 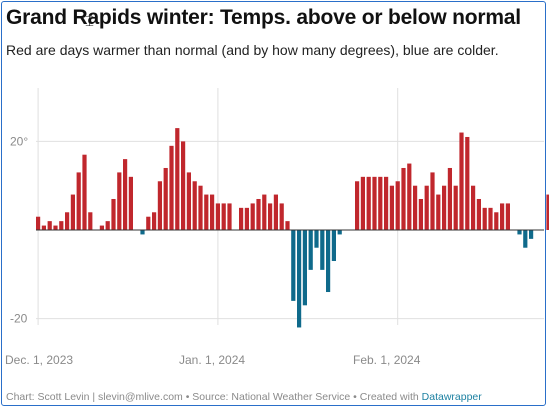 I want to click on y-tick-label: -20, so click(x=19, y=319).